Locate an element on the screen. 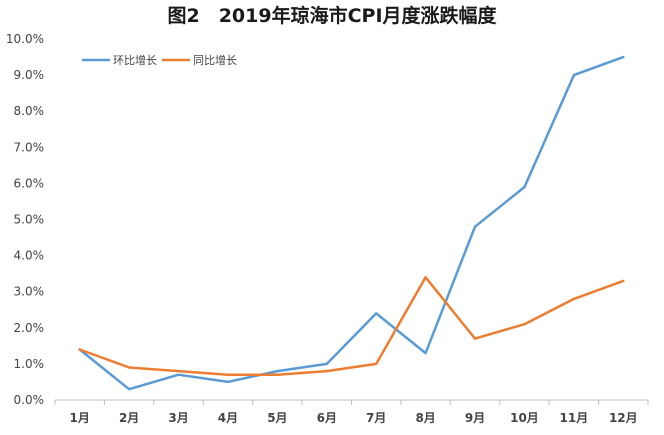  y-tick-label: 8.0% is located at coordinates (29, 111).